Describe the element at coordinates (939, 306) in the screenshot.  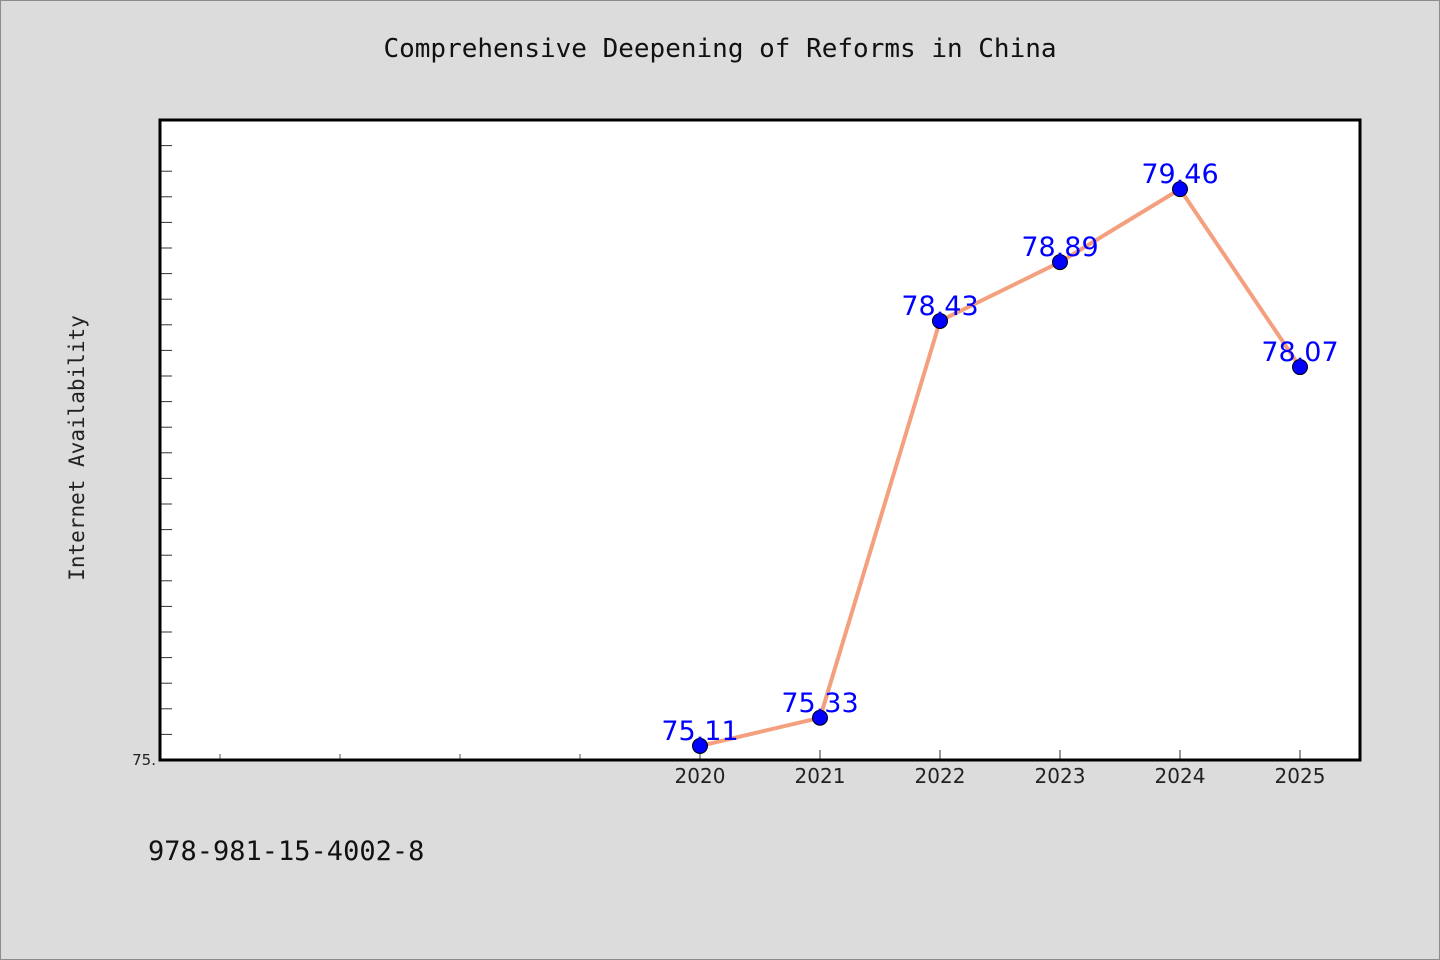
I see `data-label: 78.43` at that location.